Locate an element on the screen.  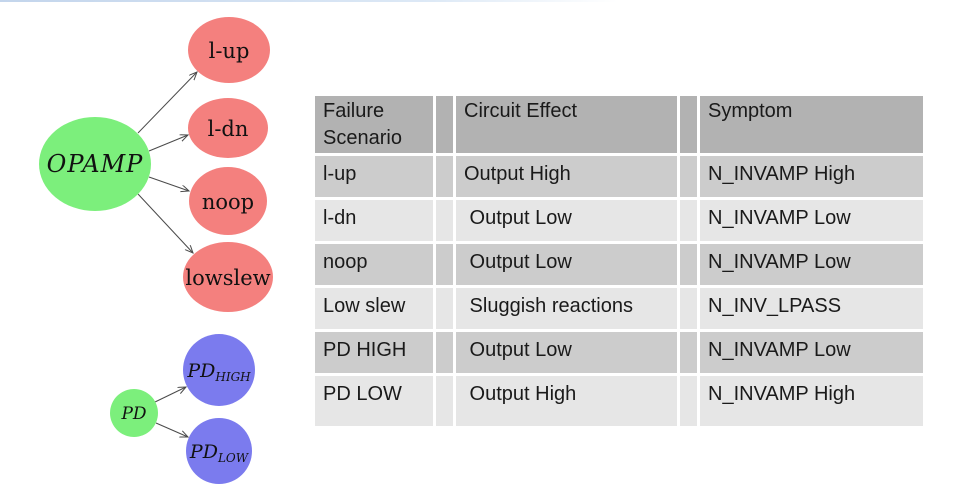
node-opamp-label: OPAMP is located at coordinates (95, 164).